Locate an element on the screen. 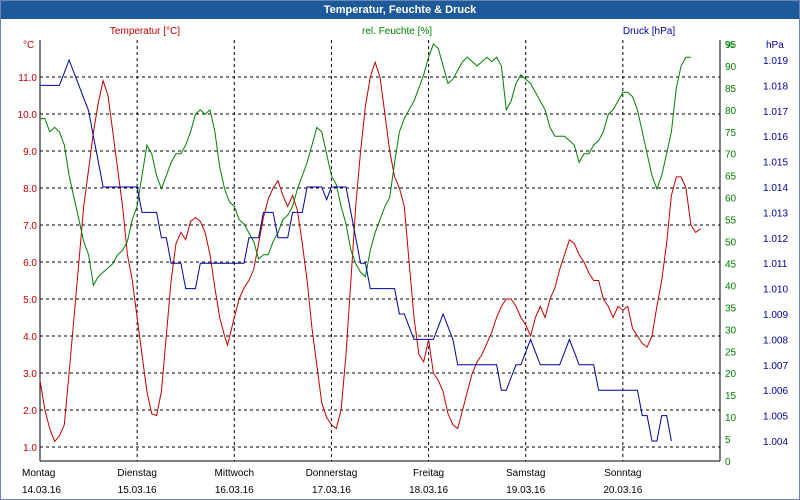 This screenshot has height=500, width=800. left-tick-label: 11.0 is located at coordinates (27, 78).